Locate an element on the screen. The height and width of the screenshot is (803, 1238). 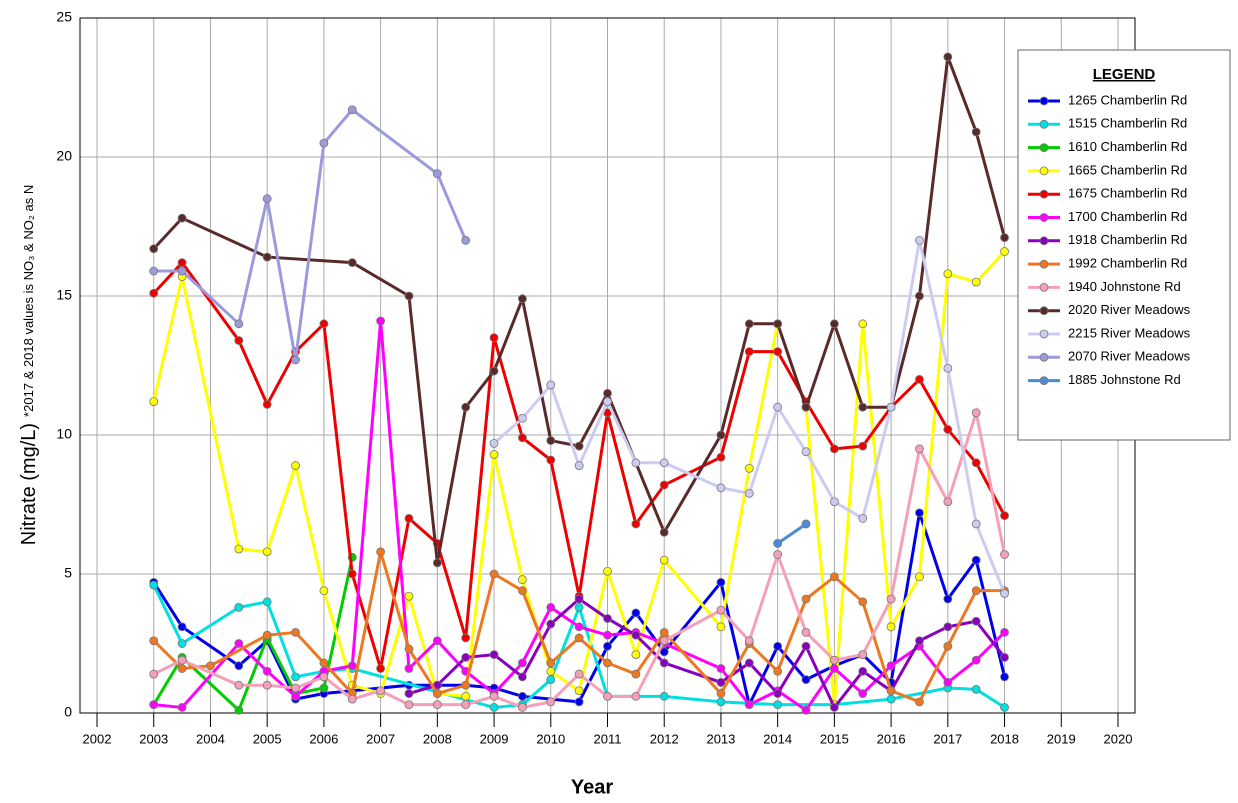
legend-label: 2070 River Meadows is located at coordinates (1129, 356).